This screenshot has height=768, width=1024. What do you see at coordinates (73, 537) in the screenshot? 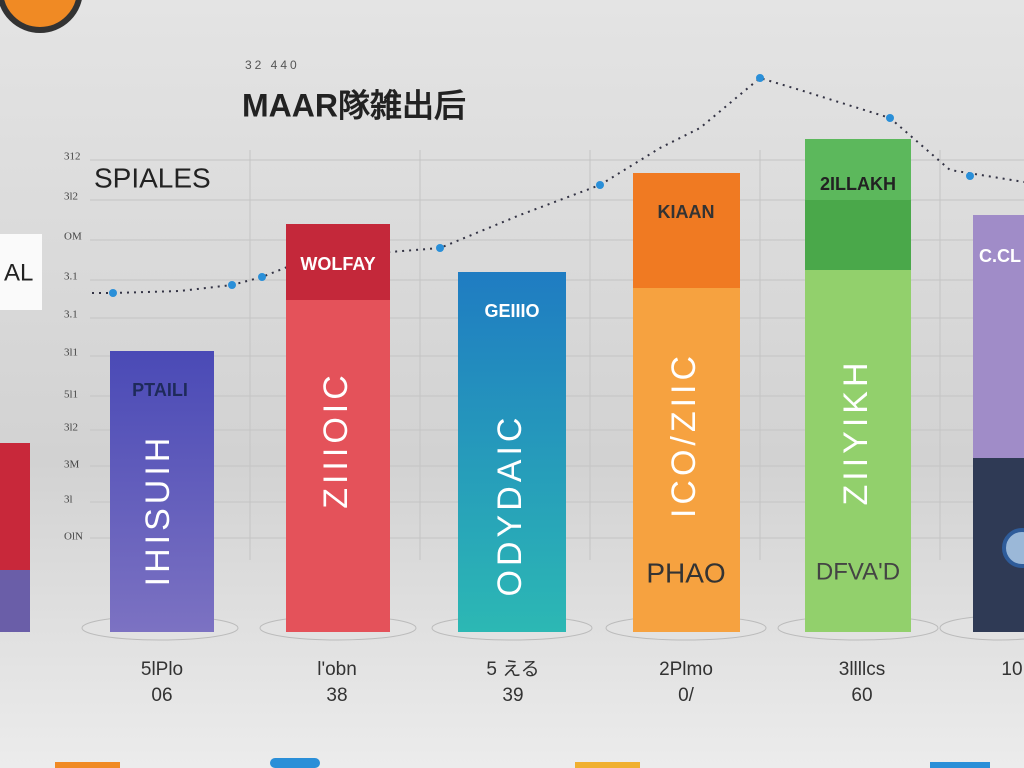
I see `axis-label: OlN` at bounding box center [73, 537].